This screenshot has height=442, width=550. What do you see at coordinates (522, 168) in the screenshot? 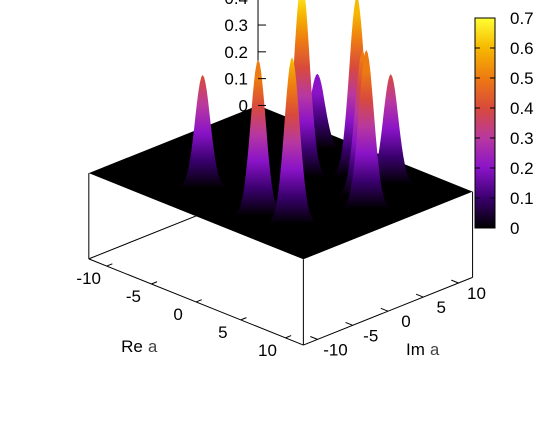
I see `colorbar-tick-label: 0.2` at bounding box center [522, 168].